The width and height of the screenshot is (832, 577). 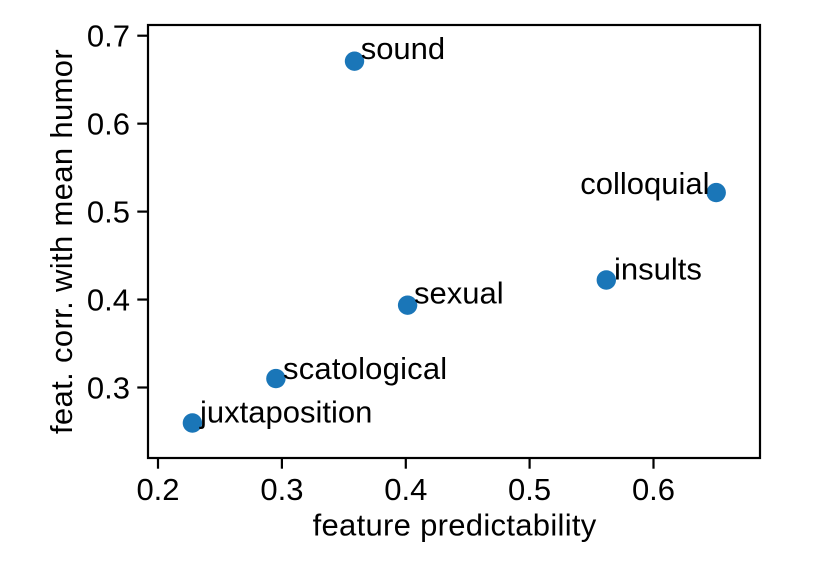 What do you see at coordinates (644, 183) in the screenshot?
I see `svg-text: colloquial` at bounding box center [644, 183].